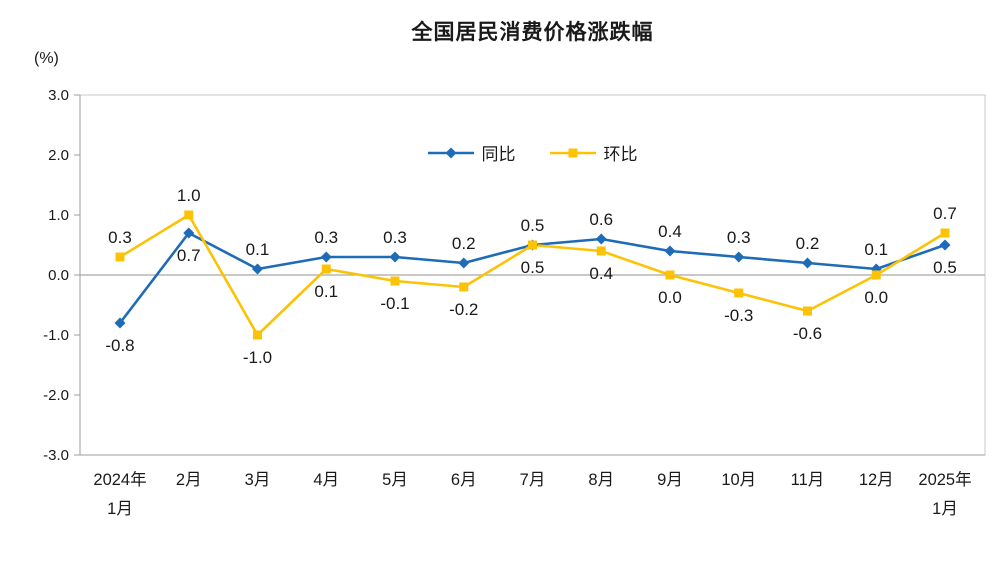 The width and height of the screenshot is (1000, 574). Describe the element at coordinates (463, 309) in the screenshot. I see `data-label: -0.2` at that location.